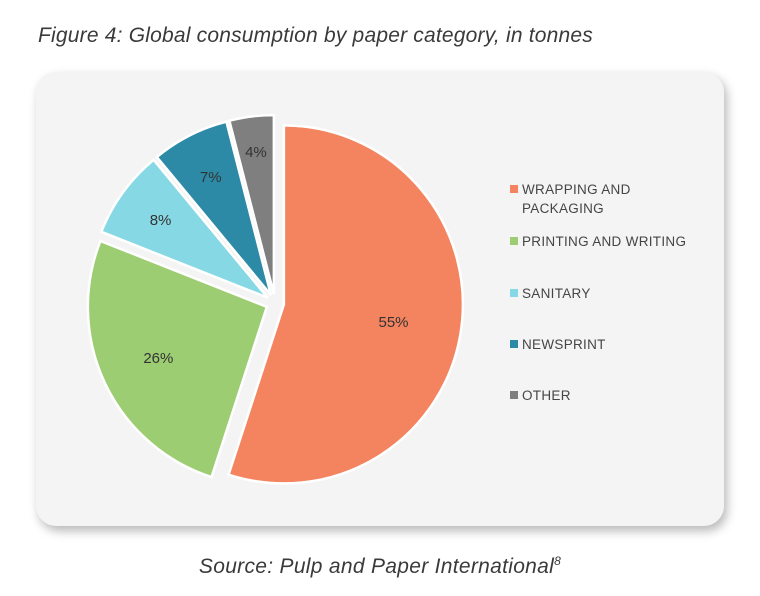 The height and width of the screenshot is (596, 760). I want to click on data-label-sanitary: 8%, so click(161, 220).